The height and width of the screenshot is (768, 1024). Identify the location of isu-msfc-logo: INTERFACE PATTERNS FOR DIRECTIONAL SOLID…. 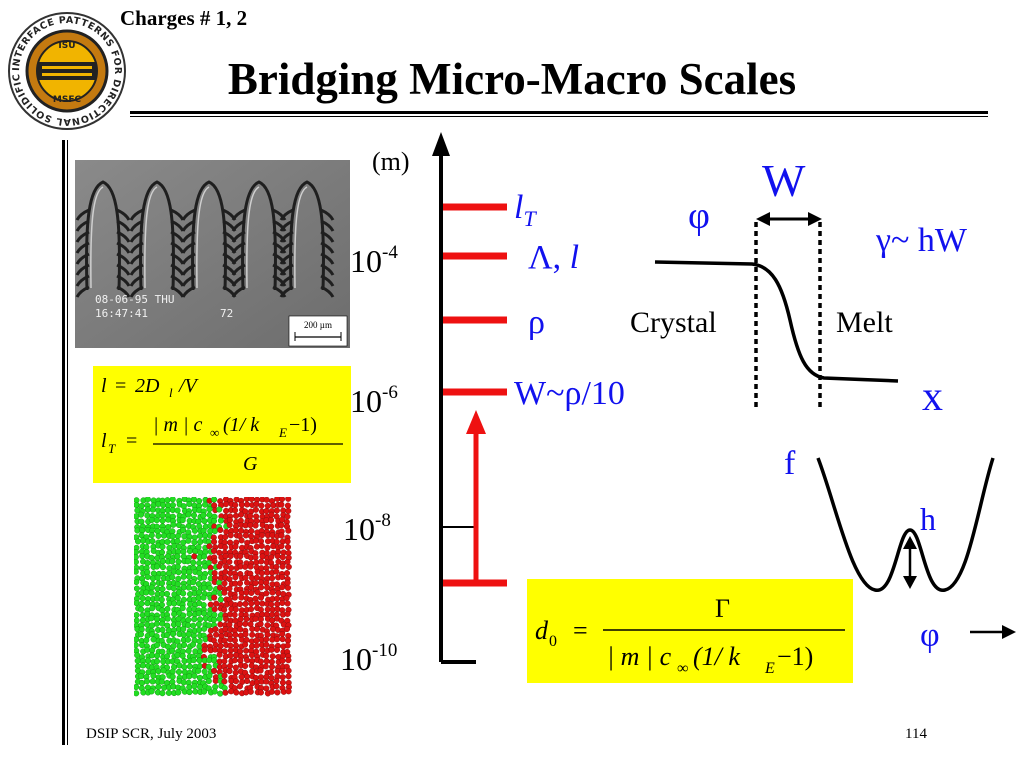
(66, 70).